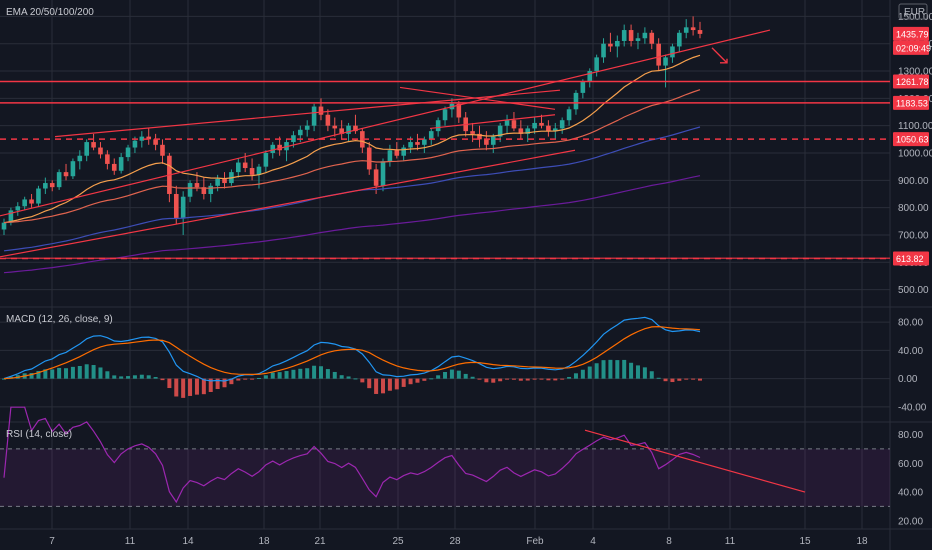  Describe the element at coordinates (352, 357) in the screenshot. I see `macd-pane` at that location.